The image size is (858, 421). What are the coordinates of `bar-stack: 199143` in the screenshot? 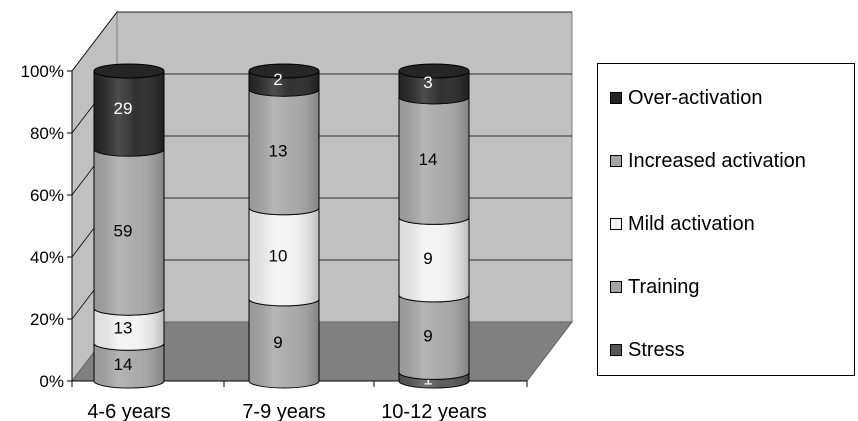 It's located at (434, 226).